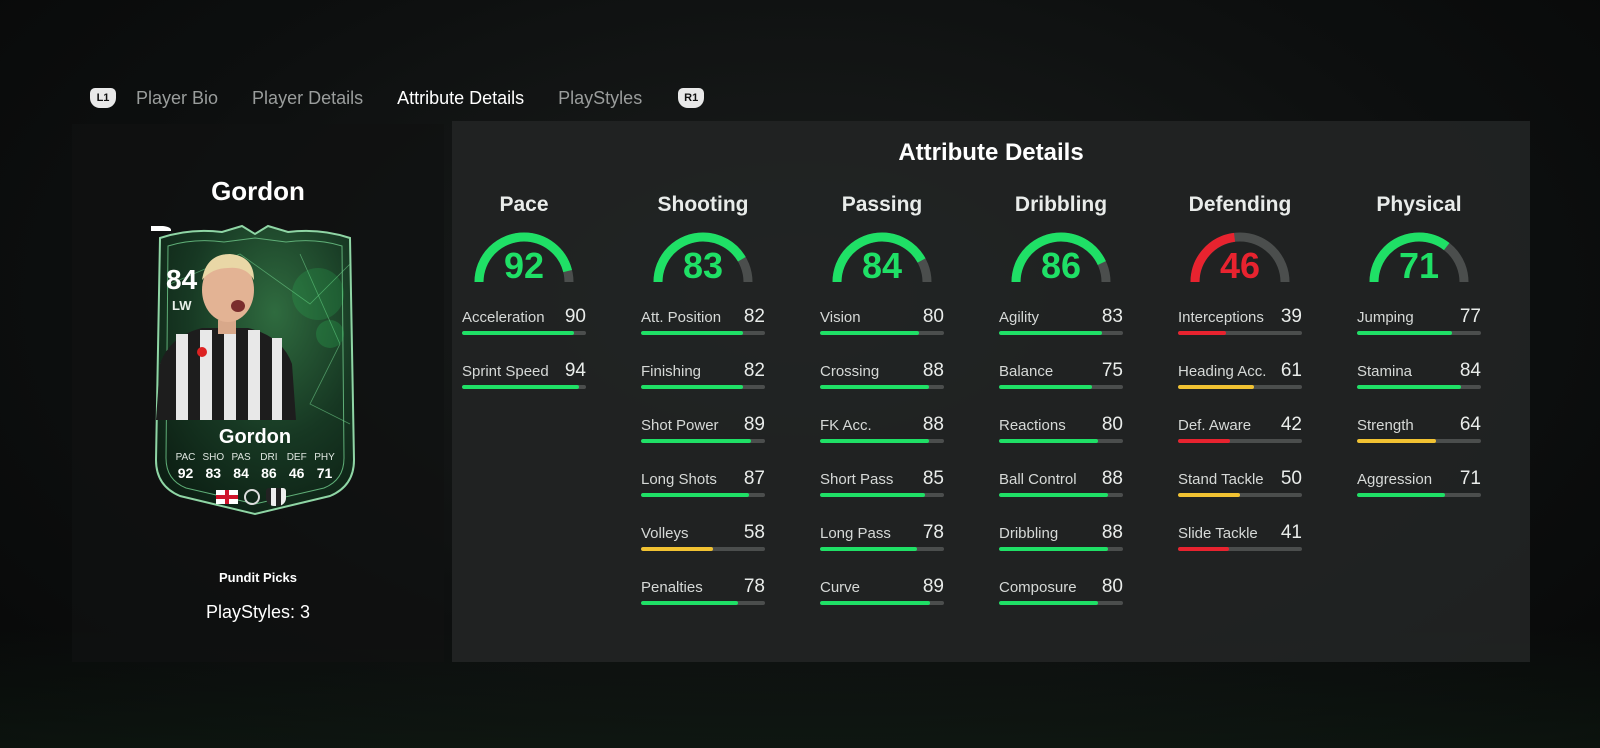  What do you see at coordinates (1112, 316) in the screenshot?
I see `attribute-value: 83` at bounding box center [1112, 316].